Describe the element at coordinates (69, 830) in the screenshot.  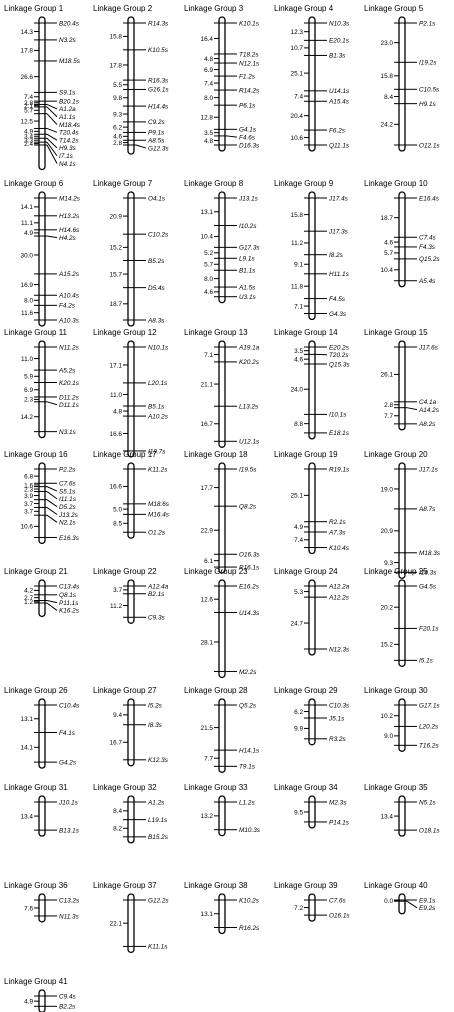
I see `marker-label: B13.1s` at that location.